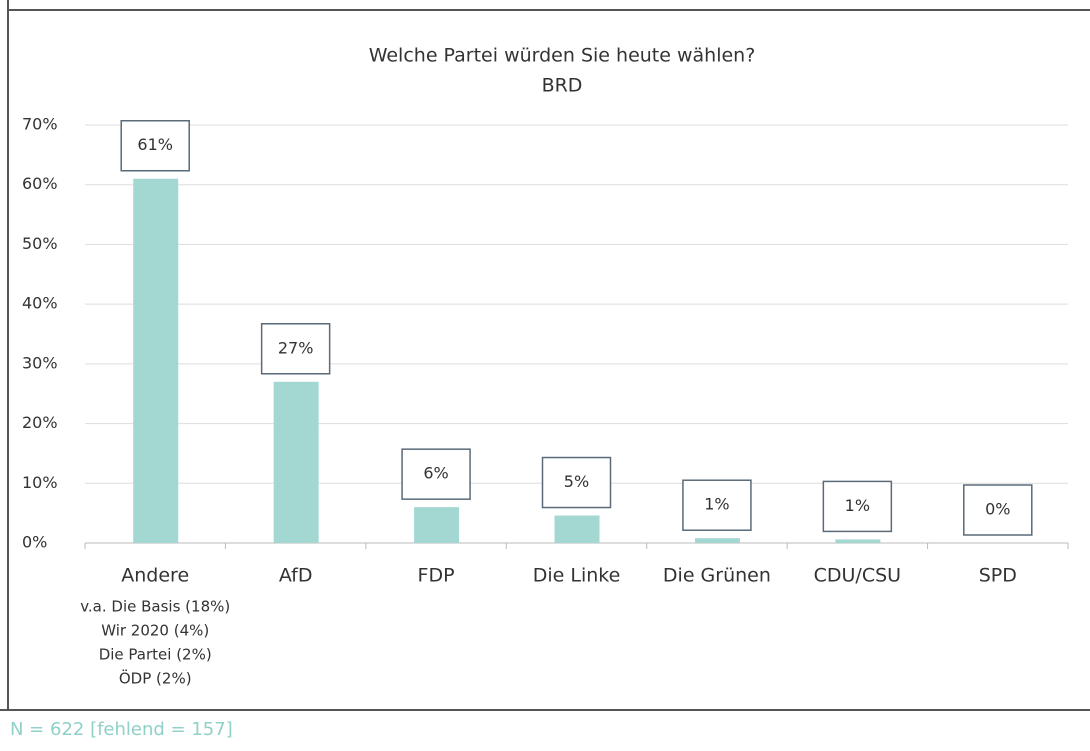 This screenshot has height=751, width=1090. I want to click on y-tick-label: 20%, so click(40, 422).